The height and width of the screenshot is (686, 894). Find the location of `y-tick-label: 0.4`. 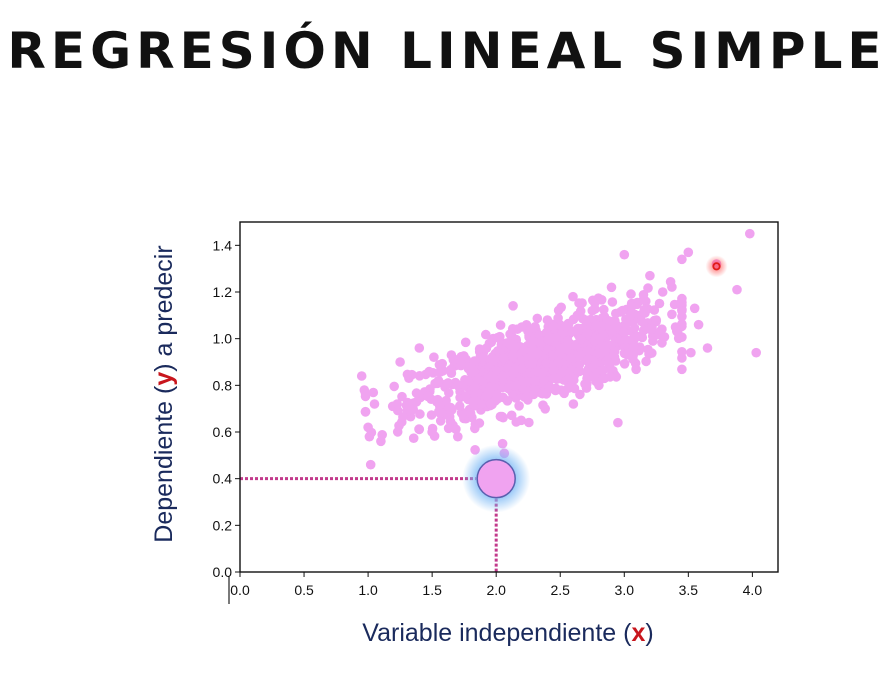

y-tick-label: 0.4 is located at coordinates (223, 479).